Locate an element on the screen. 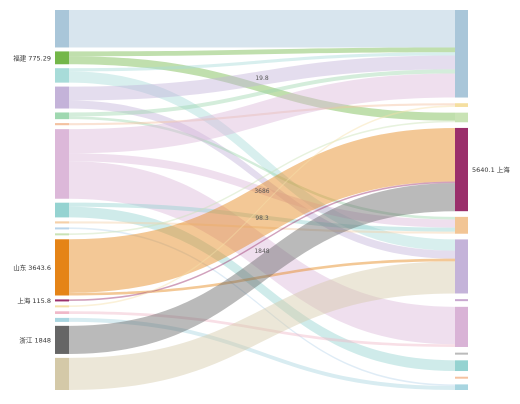  left-node-label: 浙江 1848 is located at coordinates (35, 339).